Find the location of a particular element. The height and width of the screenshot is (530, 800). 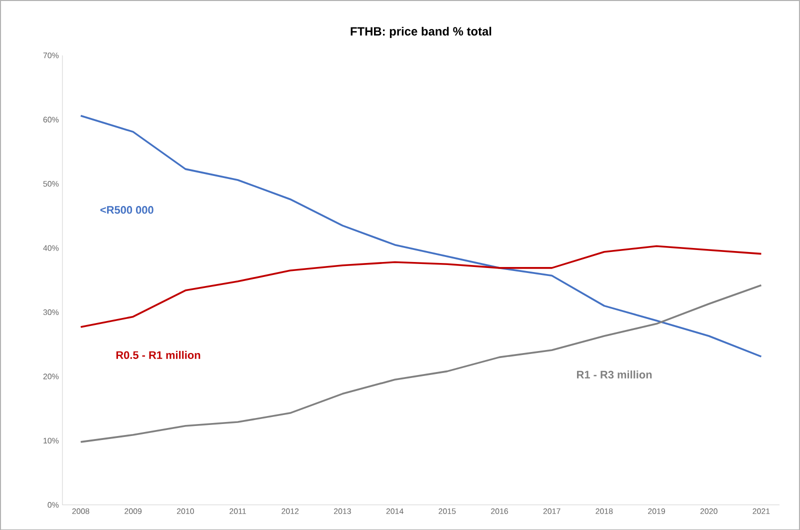

text: R0.5 - R1 million is located at coordinates (158, 354).